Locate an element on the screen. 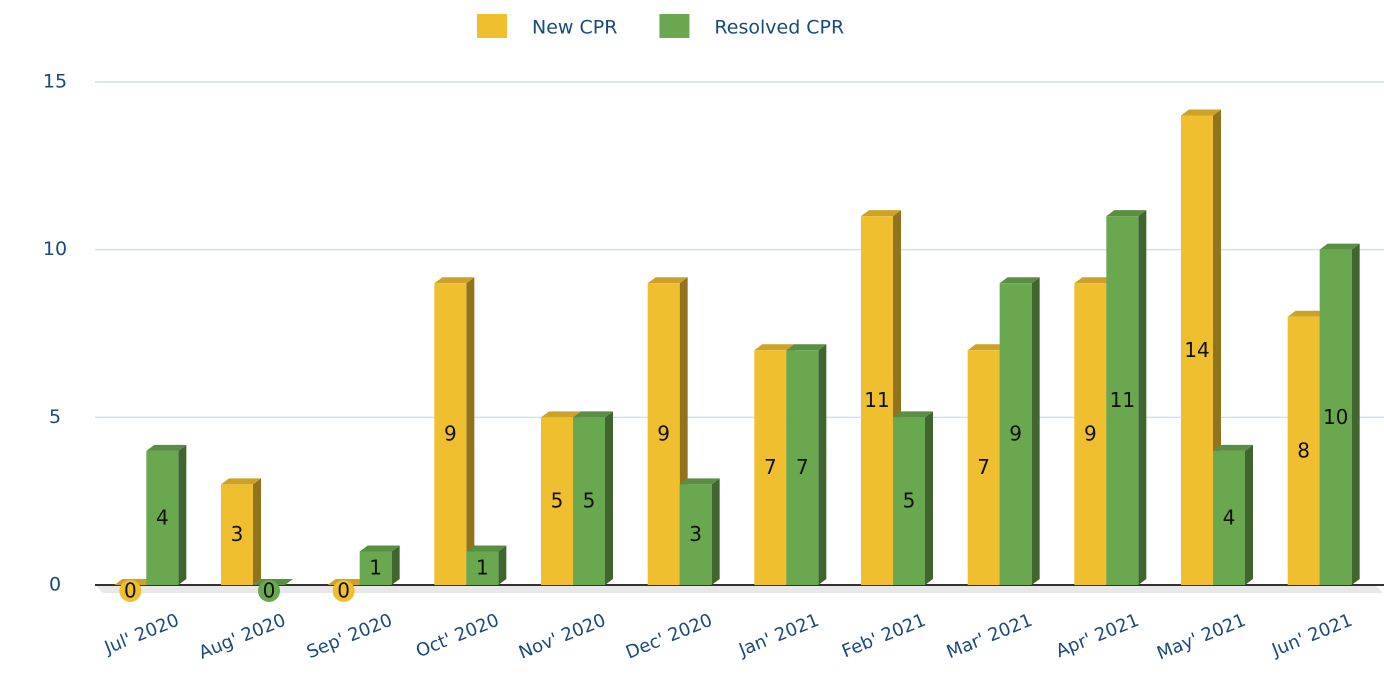 The width and height of the screenshot is (1384, 689). y-tick-label: 10 is located at coordinates (55, 249).